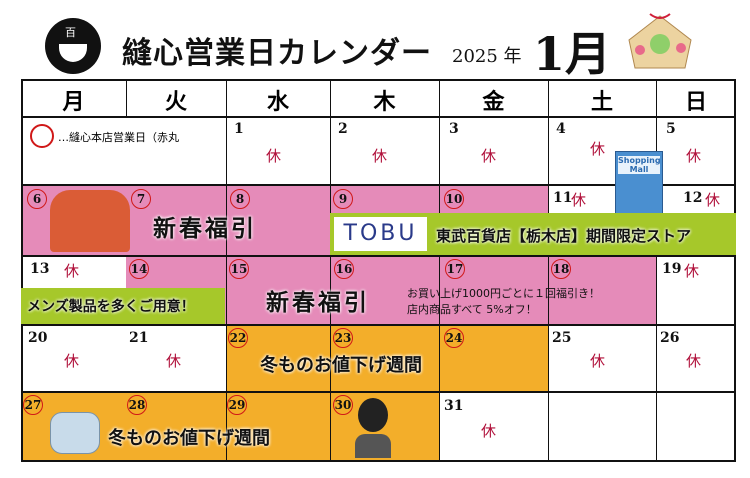  I want to click on logo-text: 百, so click(70, 32).